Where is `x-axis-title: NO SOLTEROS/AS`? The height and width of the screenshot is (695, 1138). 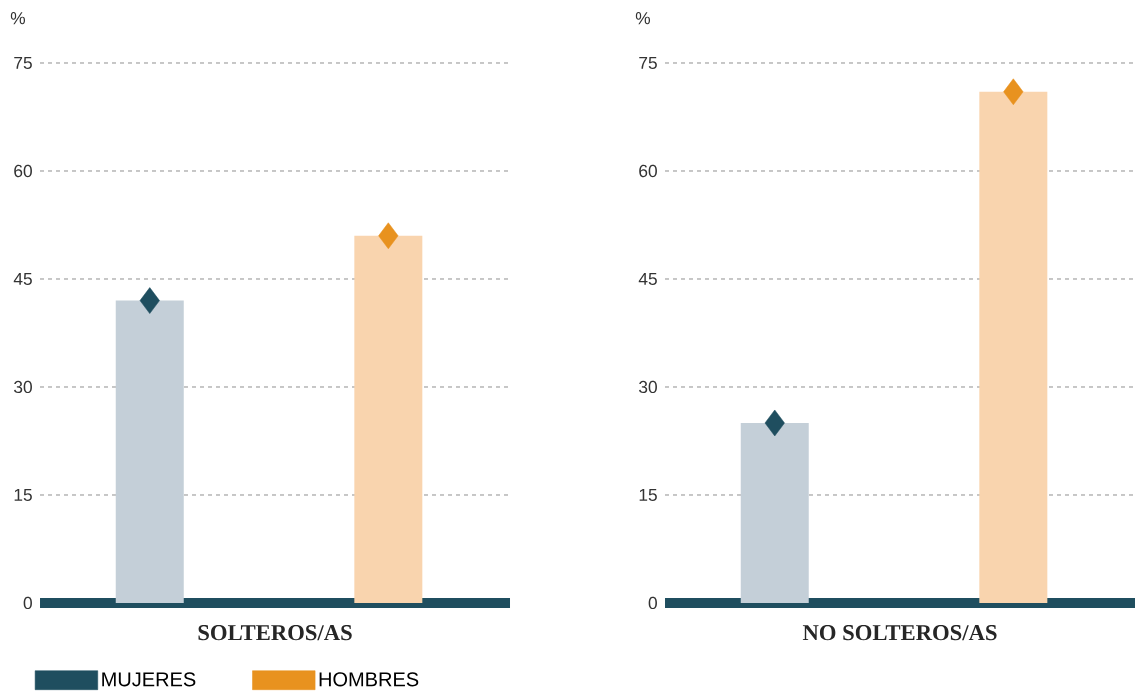
x-axis-title: NO SOLTEROS/AS is located at coordinates (899, 633).